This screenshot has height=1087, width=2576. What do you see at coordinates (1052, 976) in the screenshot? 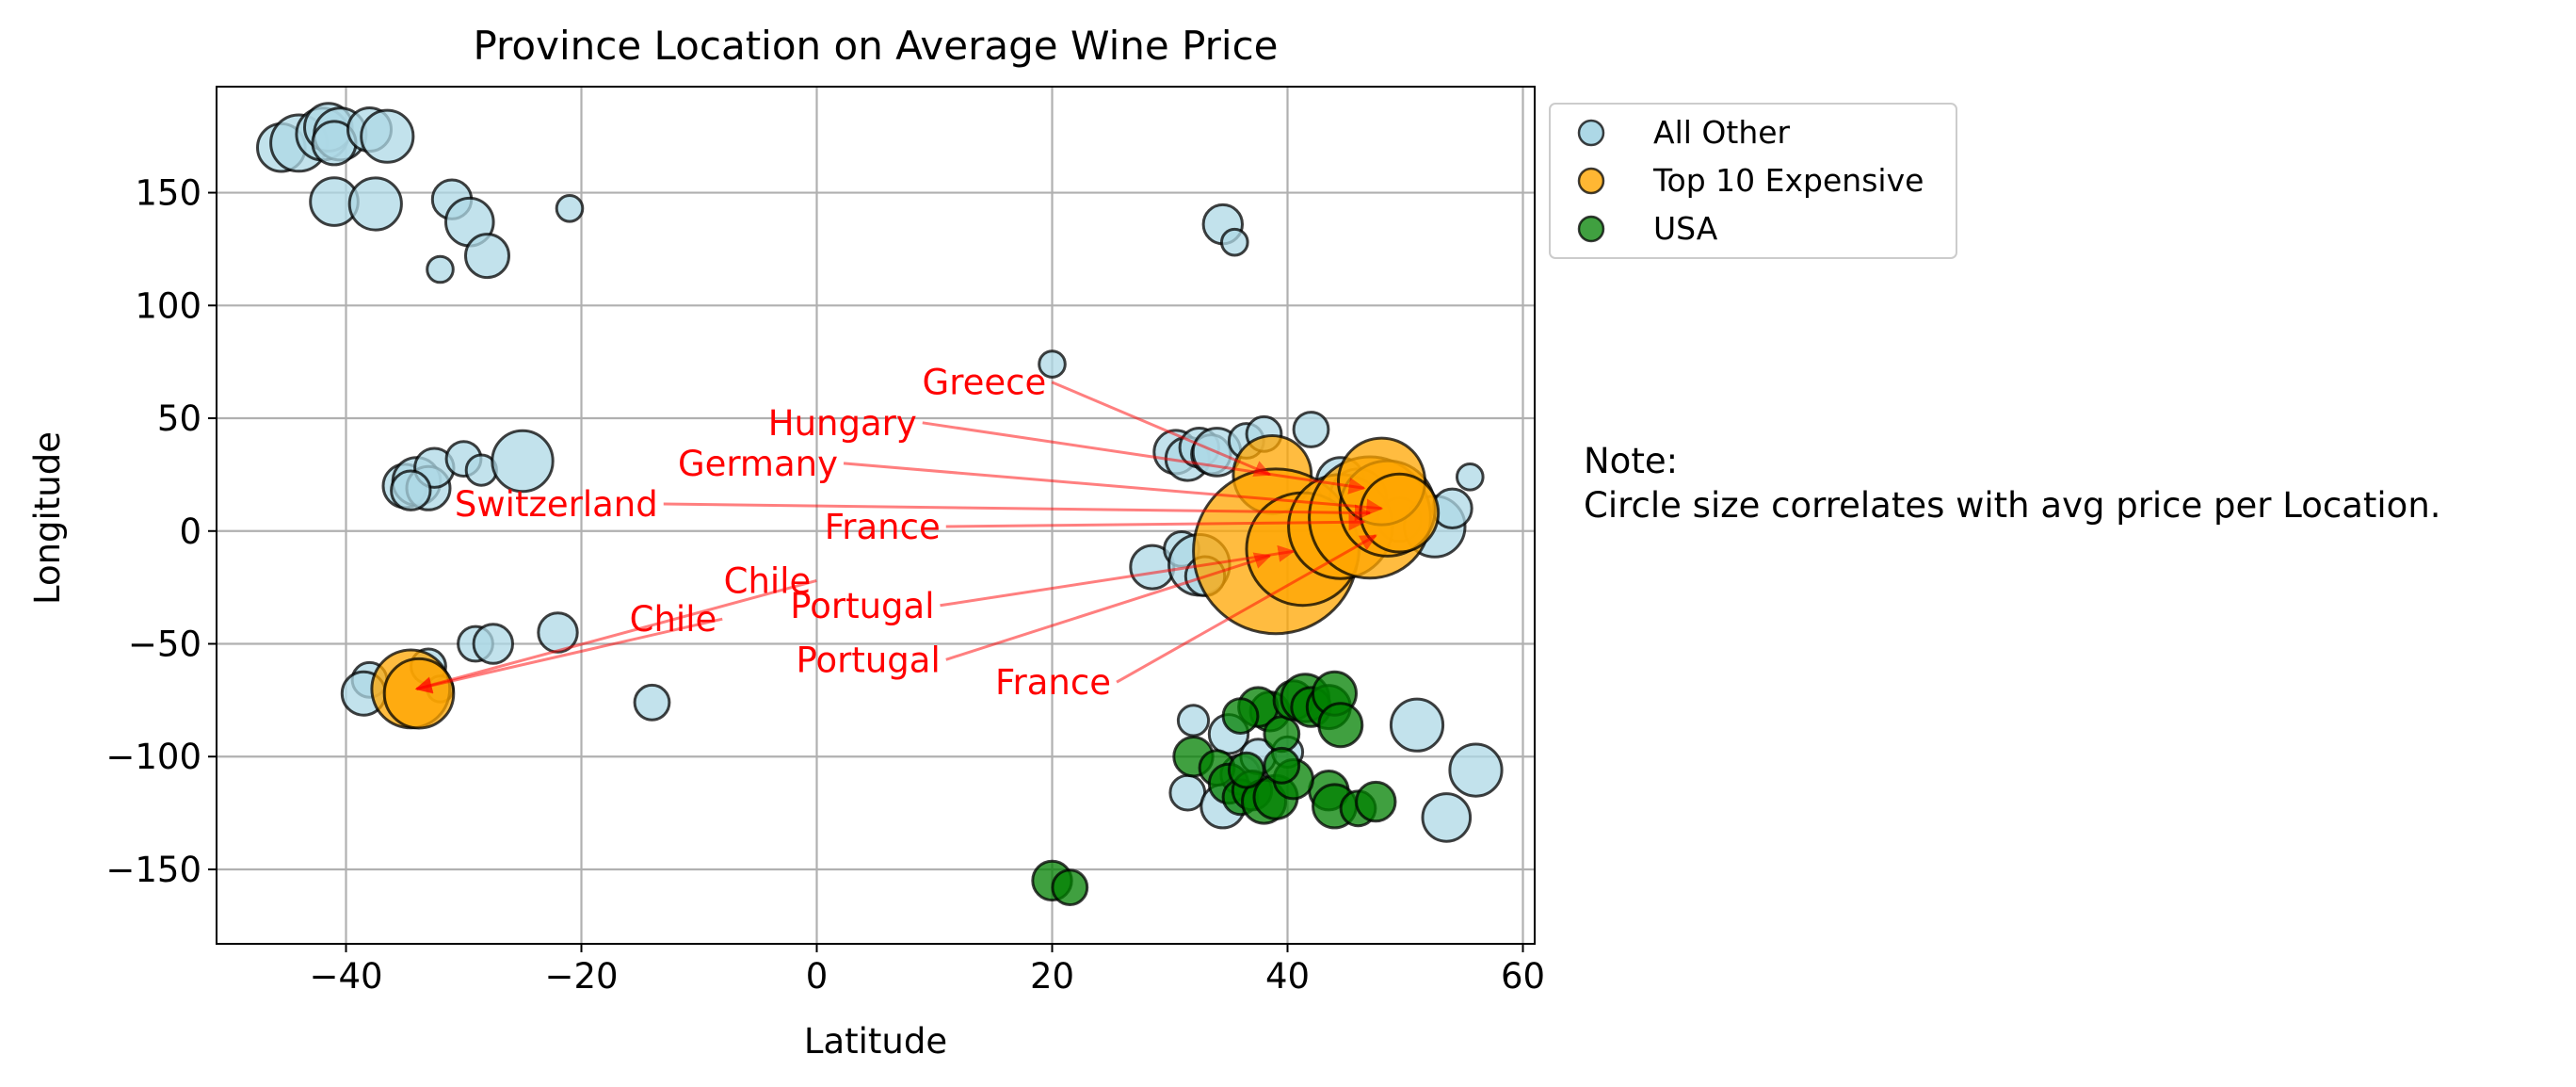
I see `x-tick-label: 20` at bounding box center [1052, 976].